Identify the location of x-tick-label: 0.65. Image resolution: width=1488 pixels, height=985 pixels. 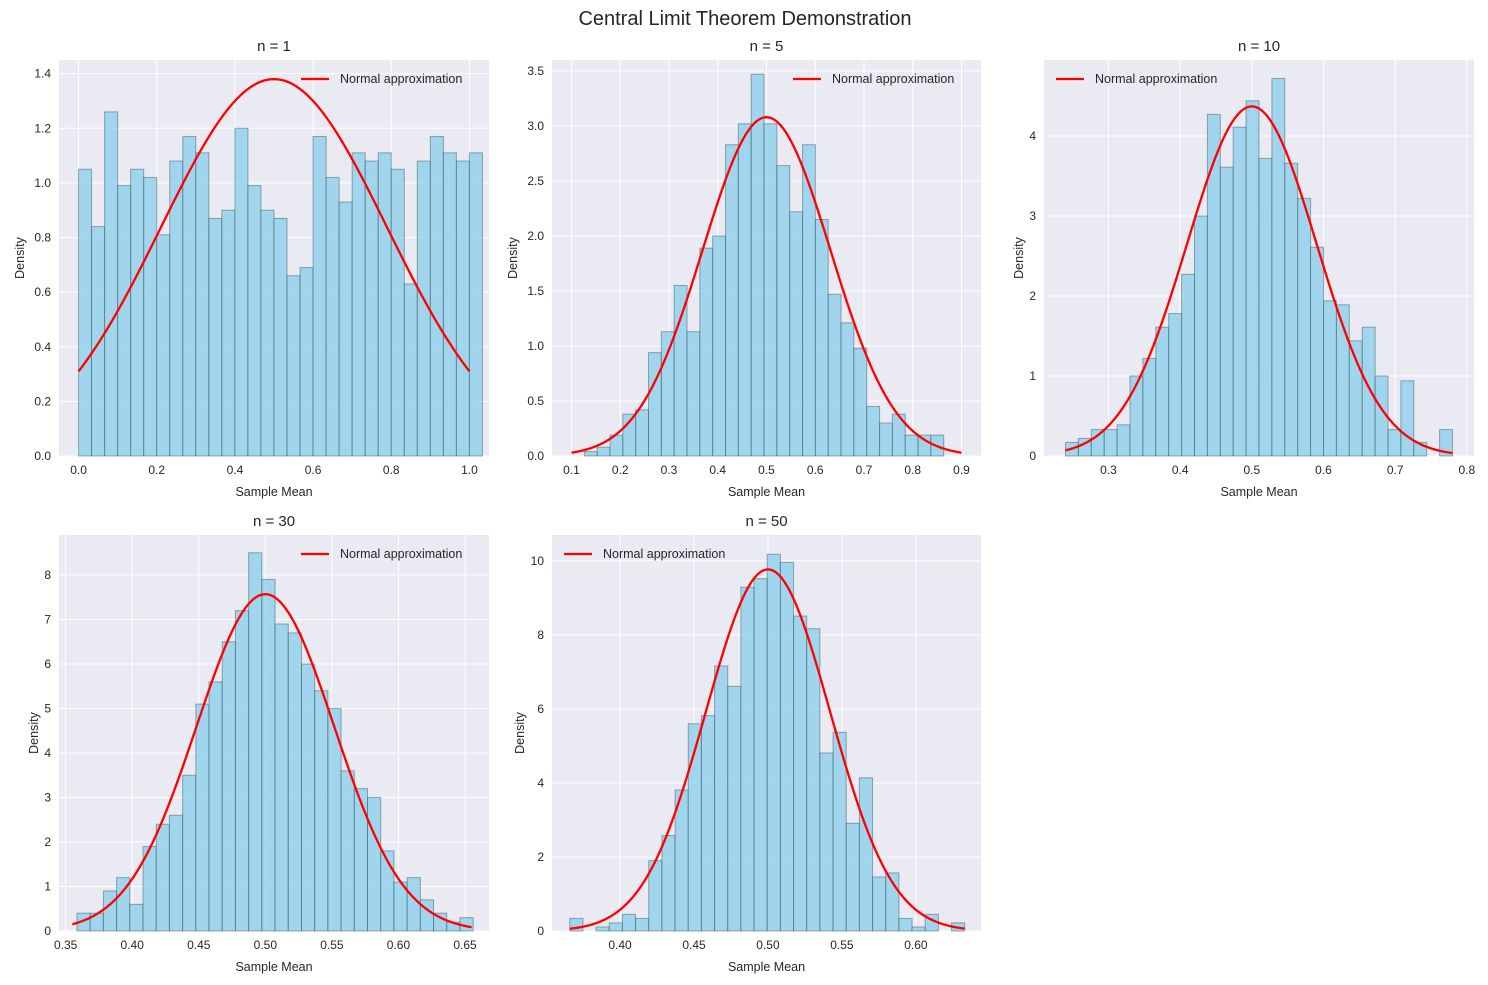
(465, 945).